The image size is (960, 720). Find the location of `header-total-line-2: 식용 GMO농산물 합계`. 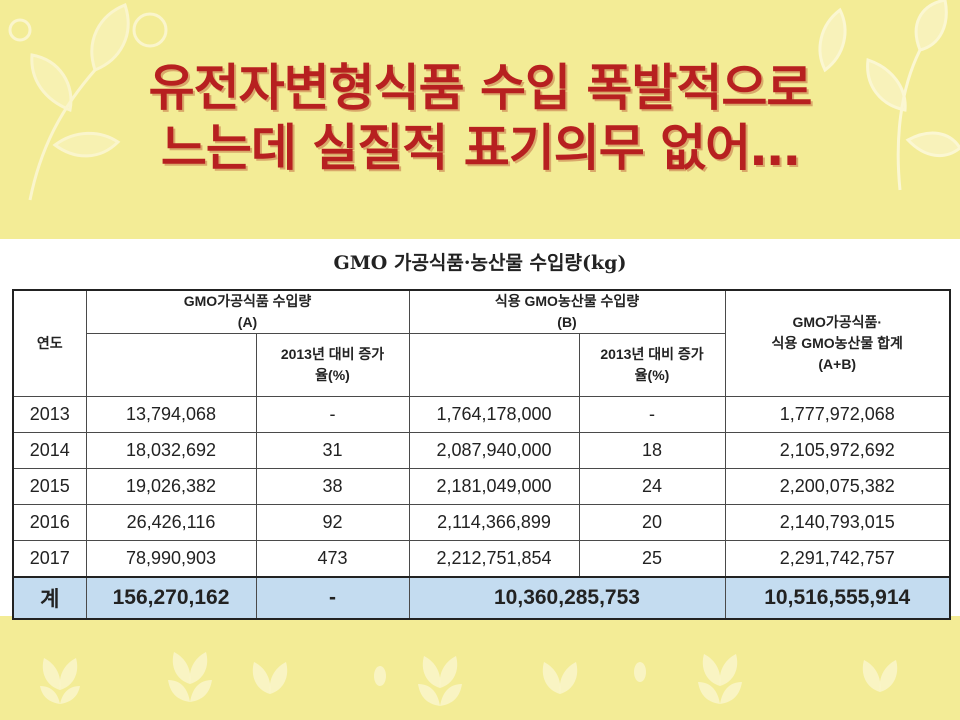

header-total-line-2: 식용 GMO농산물 합계 is located at coordinates (837, 343).